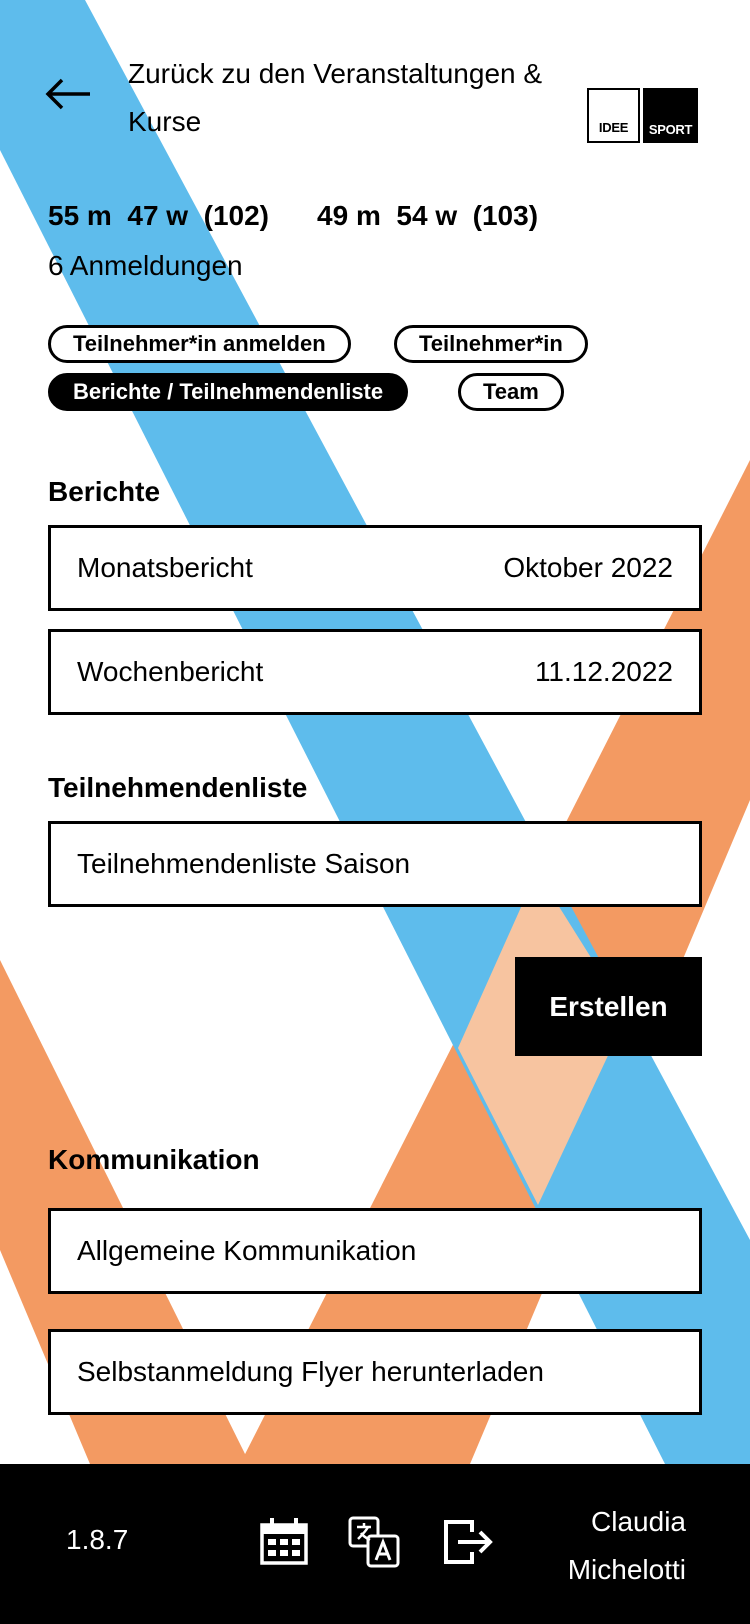 Image resolution: width=750 pixels, height=1624 pixels. I want to click on logout-icon, so click(468, 1542).